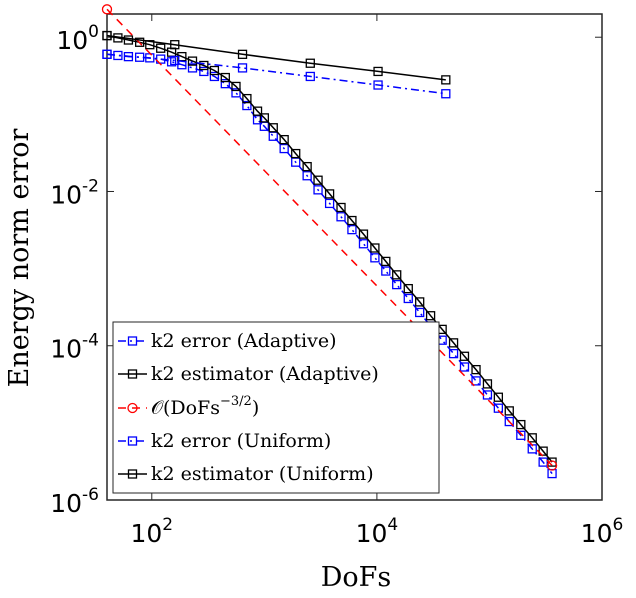  What do you see at coordinates (356, 577) in the screenshot?
I see `x-axis-label: DoFs` at bounding box center [356, 577].